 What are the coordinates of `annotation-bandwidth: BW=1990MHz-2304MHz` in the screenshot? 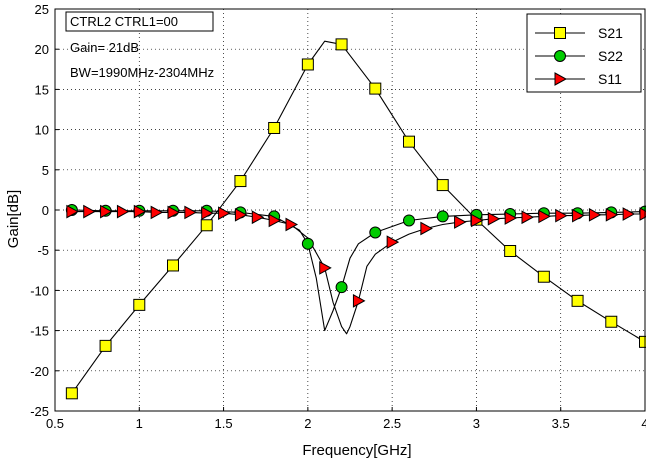 It's located at (142, 72).